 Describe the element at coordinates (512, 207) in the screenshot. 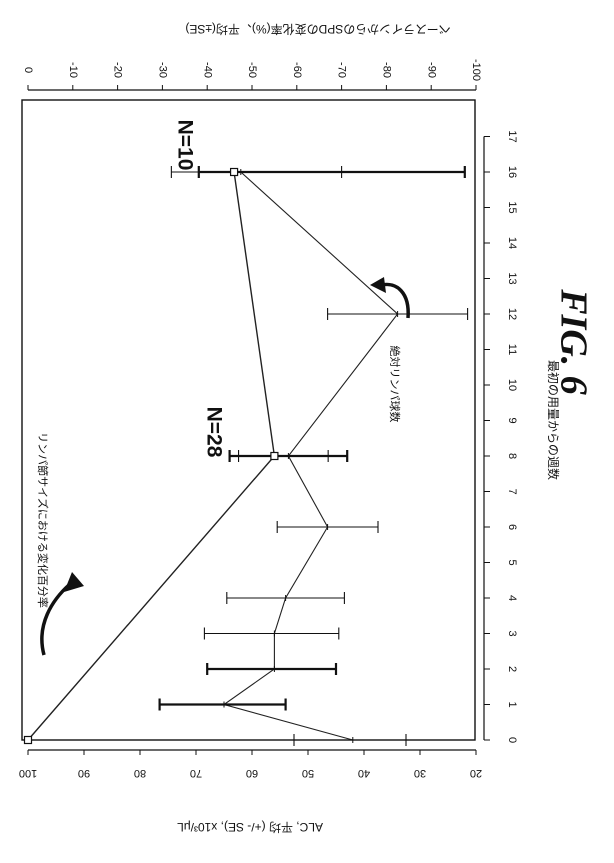

I see `x-tick-label: 15` at that location.